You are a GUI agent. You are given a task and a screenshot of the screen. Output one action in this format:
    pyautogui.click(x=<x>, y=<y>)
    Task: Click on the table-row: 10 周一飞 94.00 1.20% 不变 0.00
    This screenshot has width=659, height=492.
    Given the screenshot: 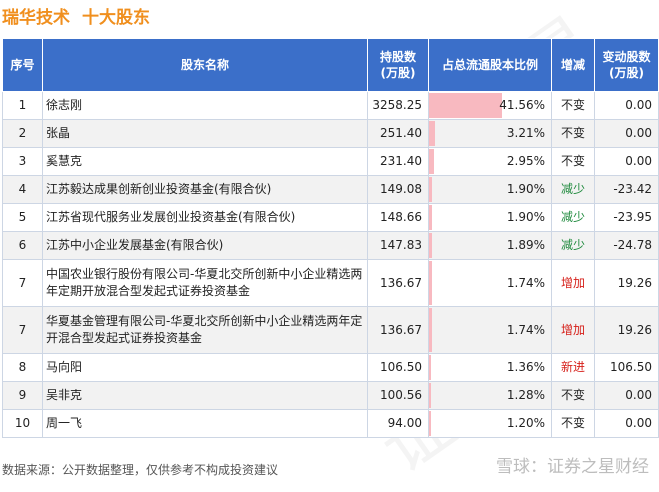 What is the action you would take?
    pyautogui.click(x=330, y=423)
    